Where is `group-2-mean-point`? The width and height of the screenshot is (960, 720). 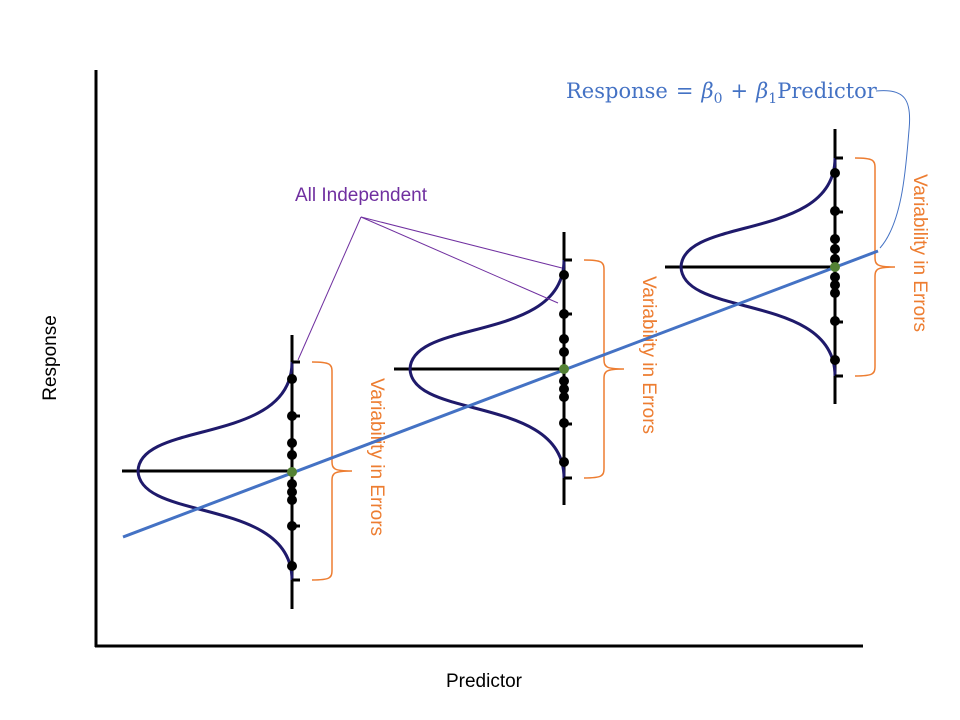 group-2-mean-point is located at coordinates (564, 369).